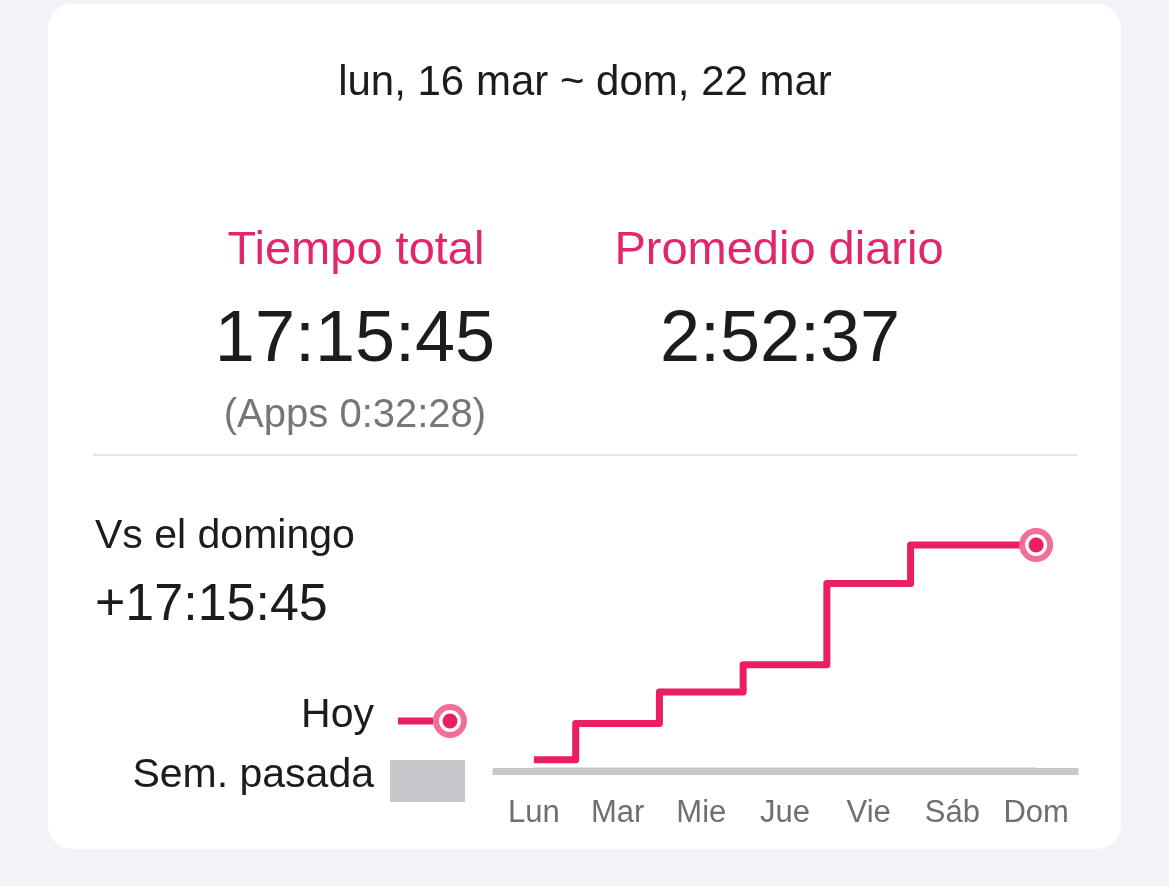 The image size is (1169, 886). Describe the element at coordinates (225, 534) in the screenshot. I see `text: Vs el domingo` at that location.